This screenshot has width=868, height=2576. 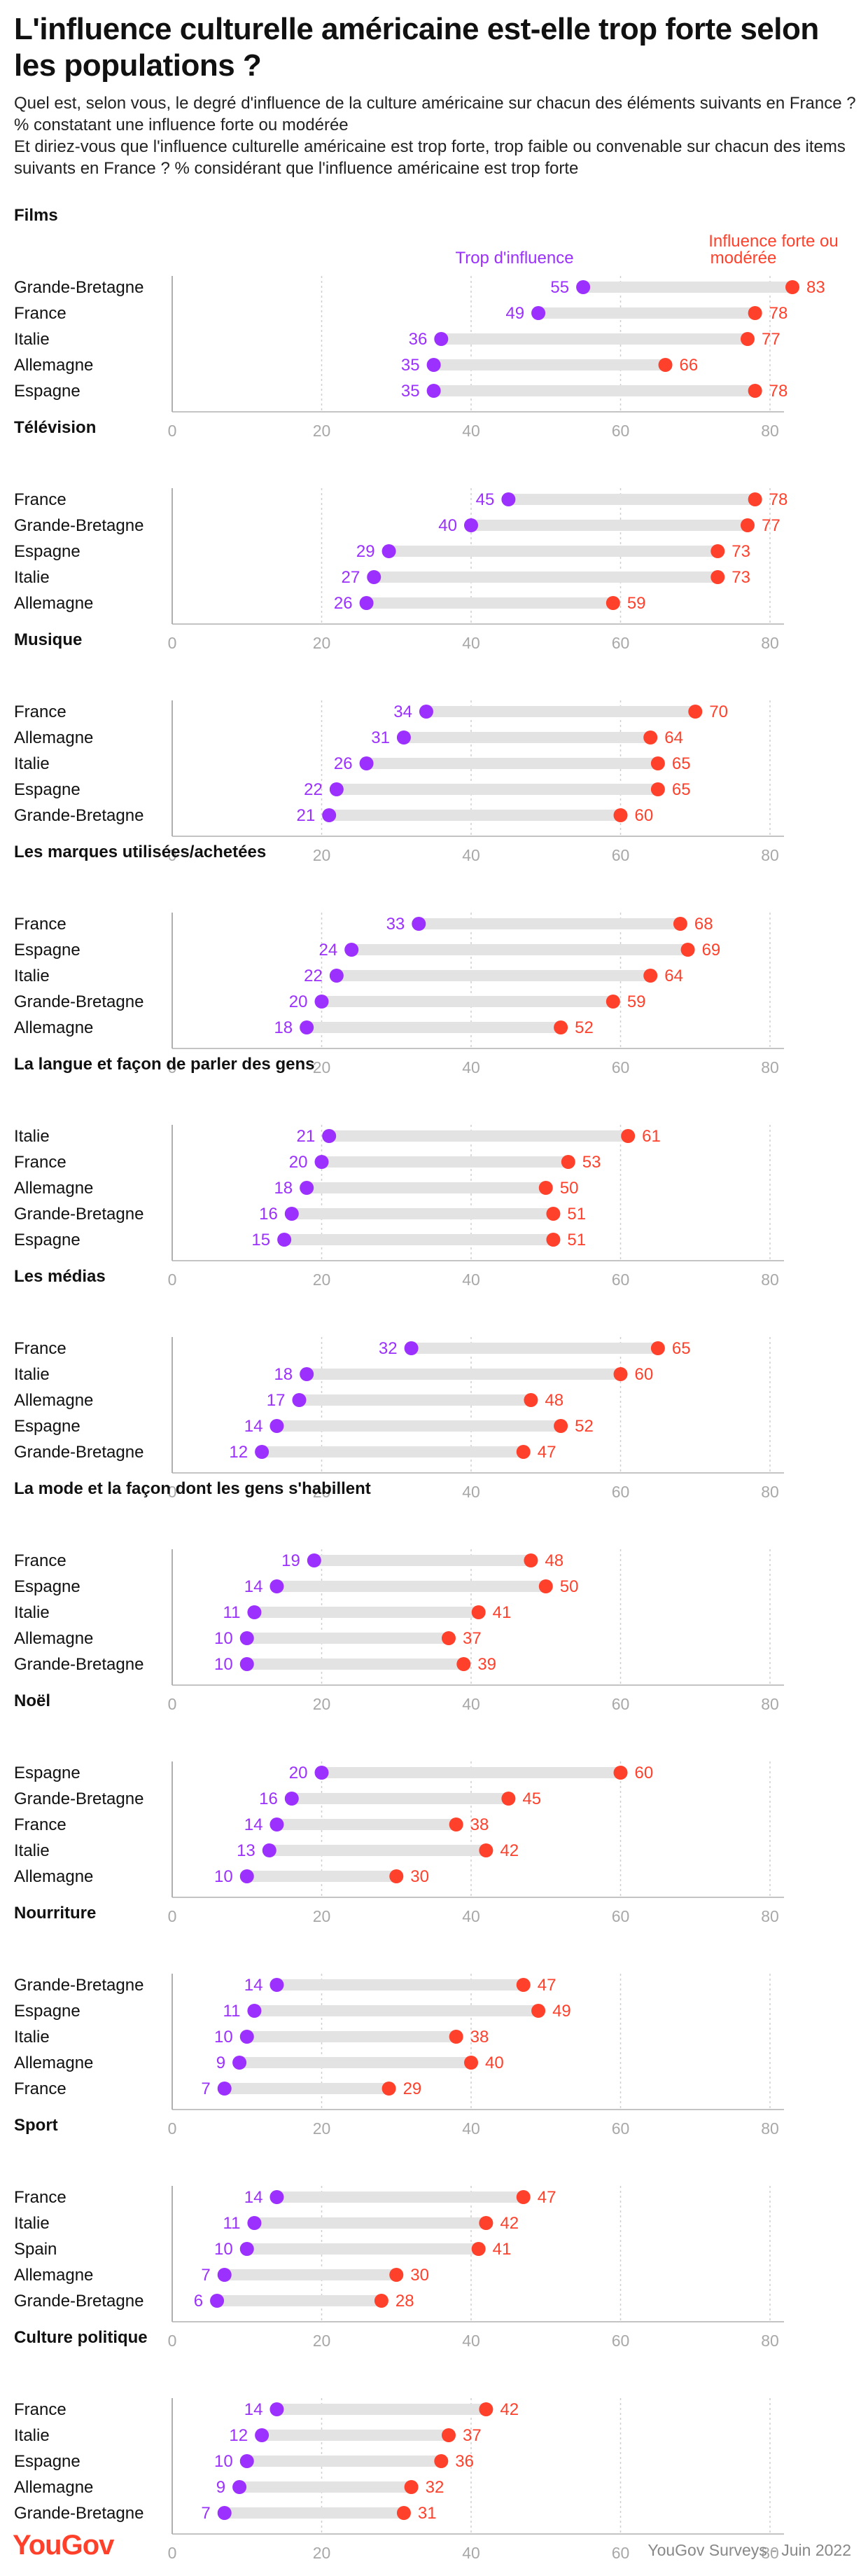 What do you see at coordinates (554, 1560) in the screenshot?
I see `red-value-label: 48` at bounding box center [554, 1560].